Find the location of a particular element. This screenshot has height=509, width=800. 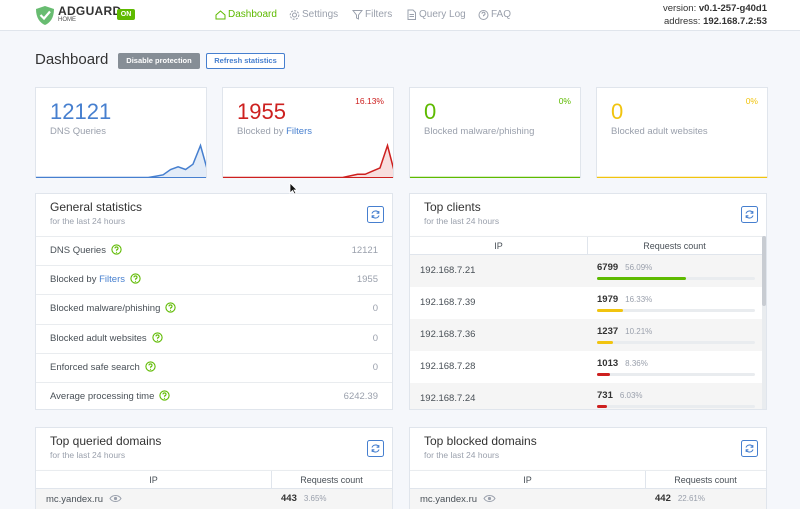

request-percent: 56.09% is located at coordinates (639, 267).